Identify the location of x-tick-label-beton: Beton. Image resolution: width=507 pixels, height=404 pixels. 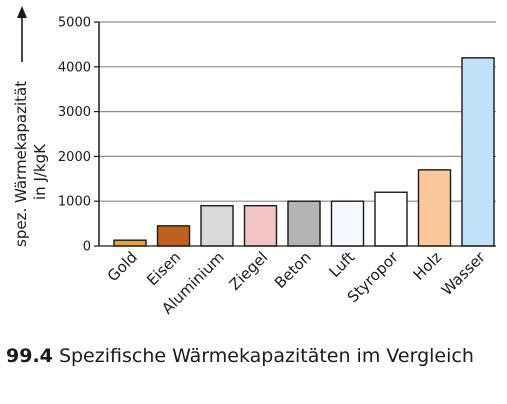
(293, 270).